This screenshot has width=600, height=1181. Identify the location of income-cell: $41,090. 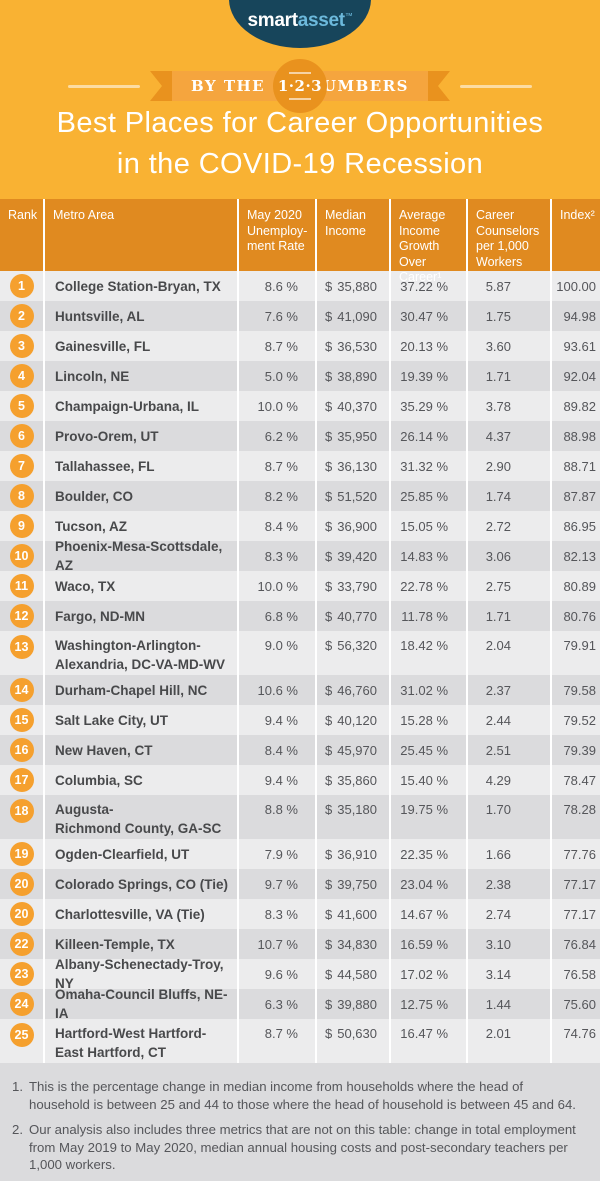
(352, 316).